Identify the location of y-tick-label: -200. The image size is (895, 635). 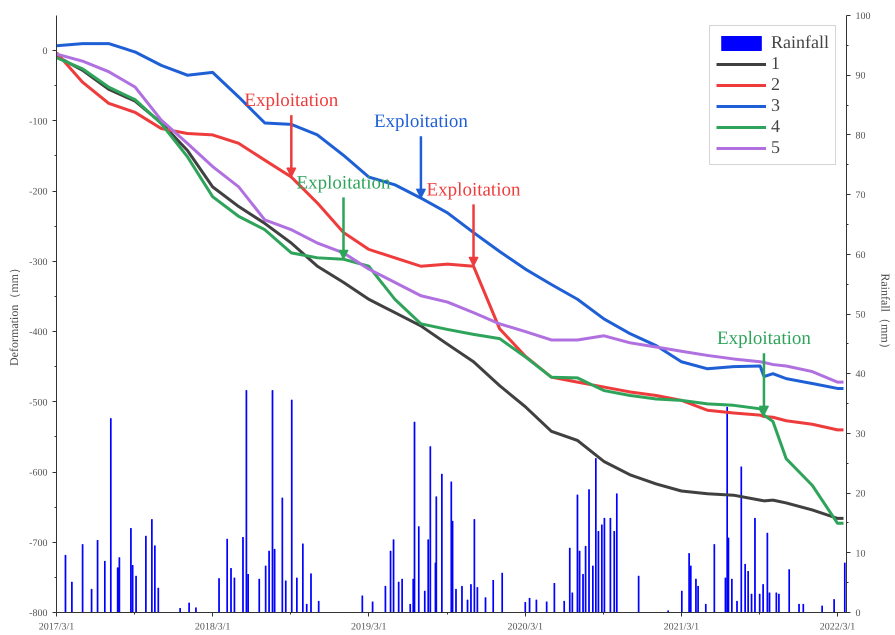
(38, 192).